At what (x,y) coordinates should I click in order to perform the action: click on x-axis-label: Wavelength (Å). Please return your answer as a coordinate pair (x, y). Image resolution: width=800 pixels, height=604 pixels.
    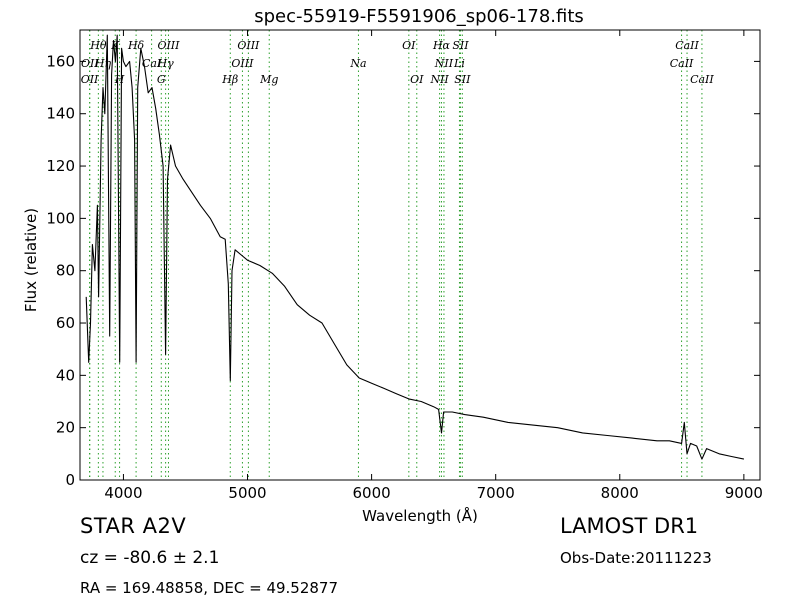
    Looking at the image, I should click on (420, 515).